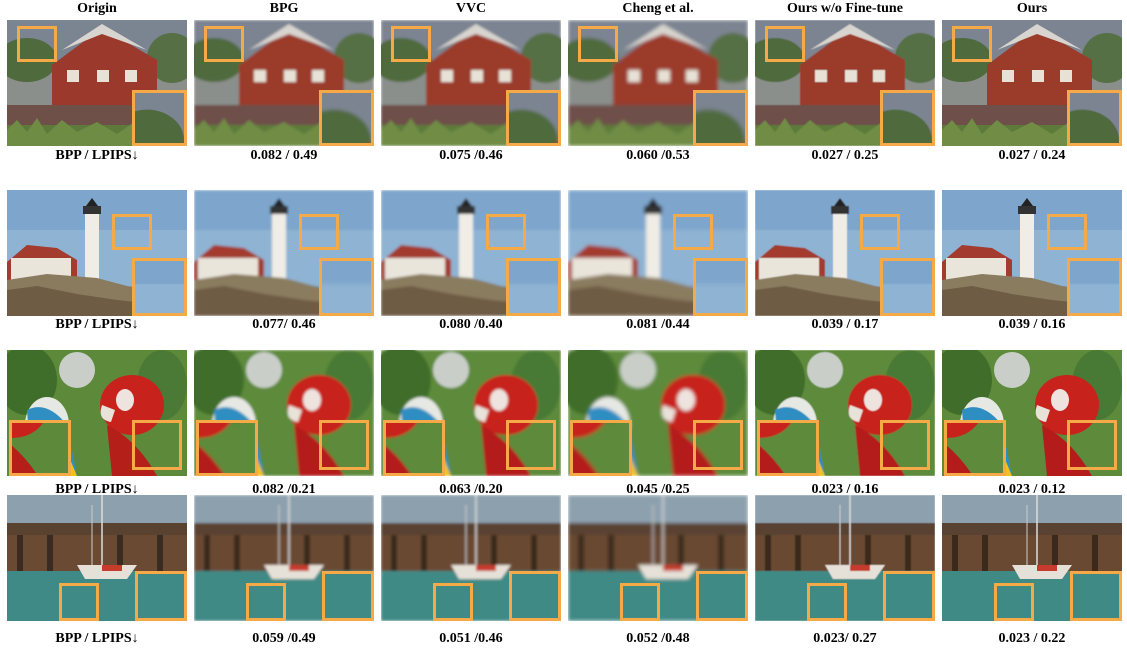 This screenshot has height=648, width=1127. What do you see at coordinates (284, 155) in the screenshot?
I see `bpp-lpips-value: 0.082 / 0.49` at bounding box center [284, 155].